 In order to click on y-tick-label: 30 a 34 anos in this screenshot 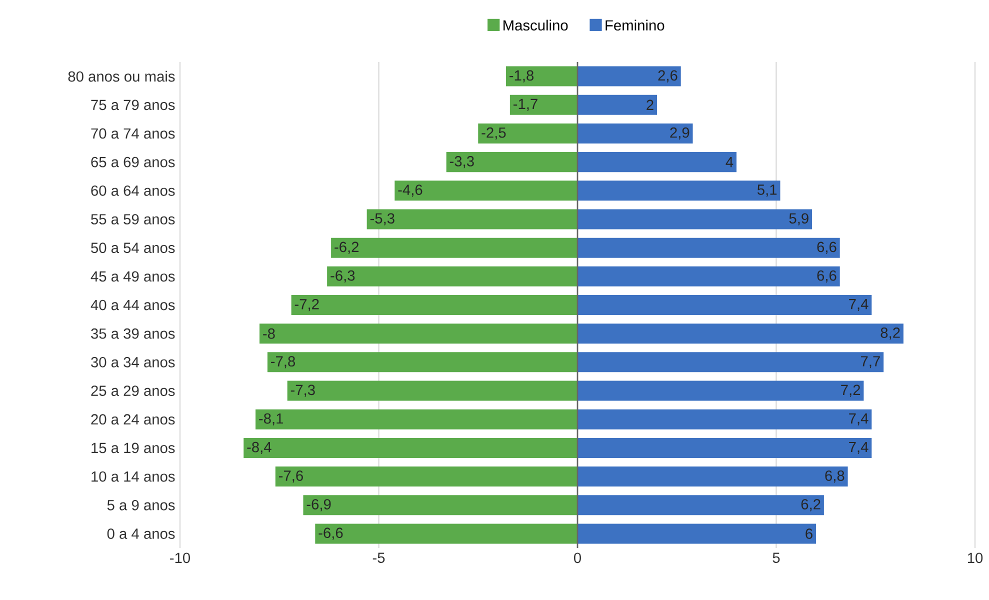, I will do `click(133, 362)`.